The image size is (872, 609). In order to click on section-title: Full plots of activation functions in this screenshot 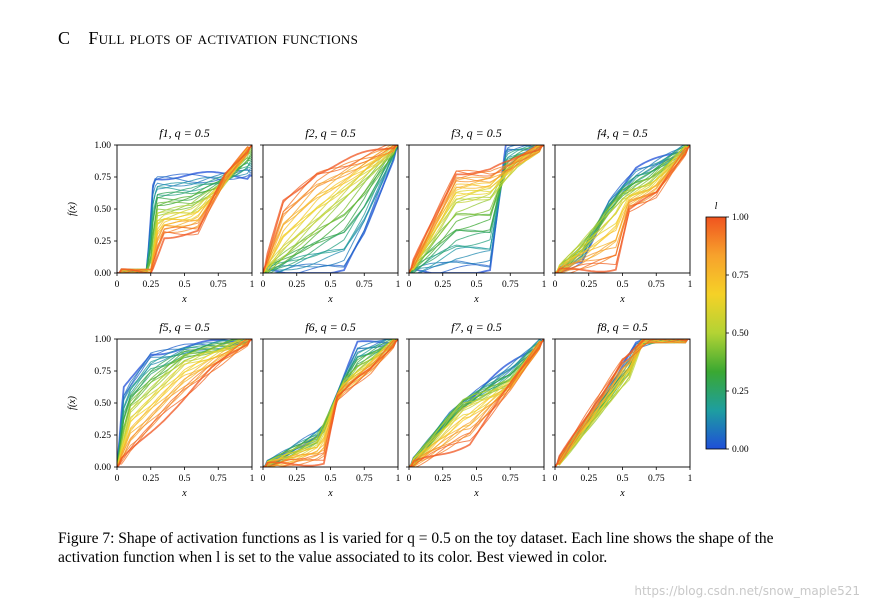, I will do `click(223, 38)`.